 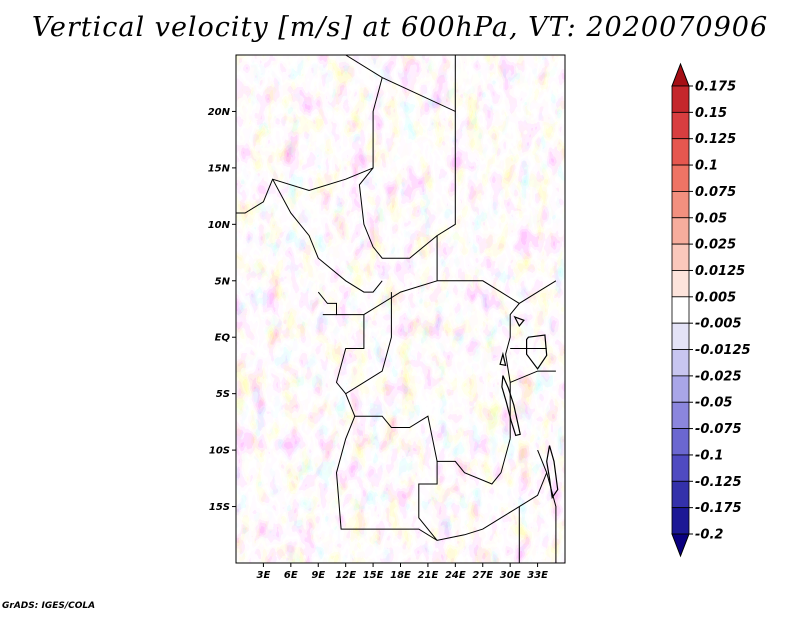 I want to click on lat-tick-label: EQ, so click(x=223, y=338).